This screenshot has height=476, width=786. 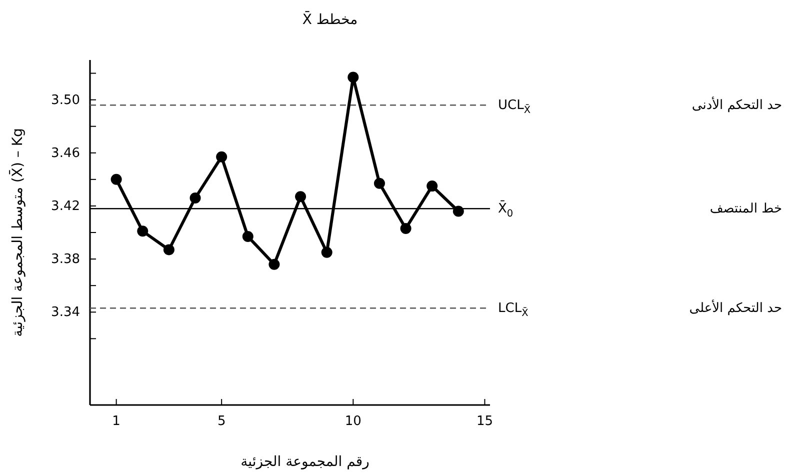 I want to click on y-tick-label: 3.46, so click(x=65, y=152).